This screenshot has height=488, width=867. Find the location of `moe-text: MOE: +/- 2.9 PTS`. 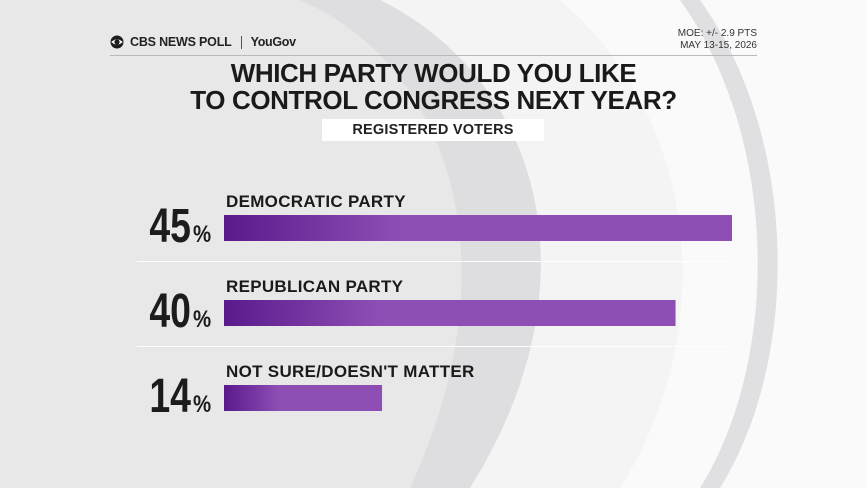

moe-text: MOE: +/- 2.9 PTS is located at coordinates (717, 33).